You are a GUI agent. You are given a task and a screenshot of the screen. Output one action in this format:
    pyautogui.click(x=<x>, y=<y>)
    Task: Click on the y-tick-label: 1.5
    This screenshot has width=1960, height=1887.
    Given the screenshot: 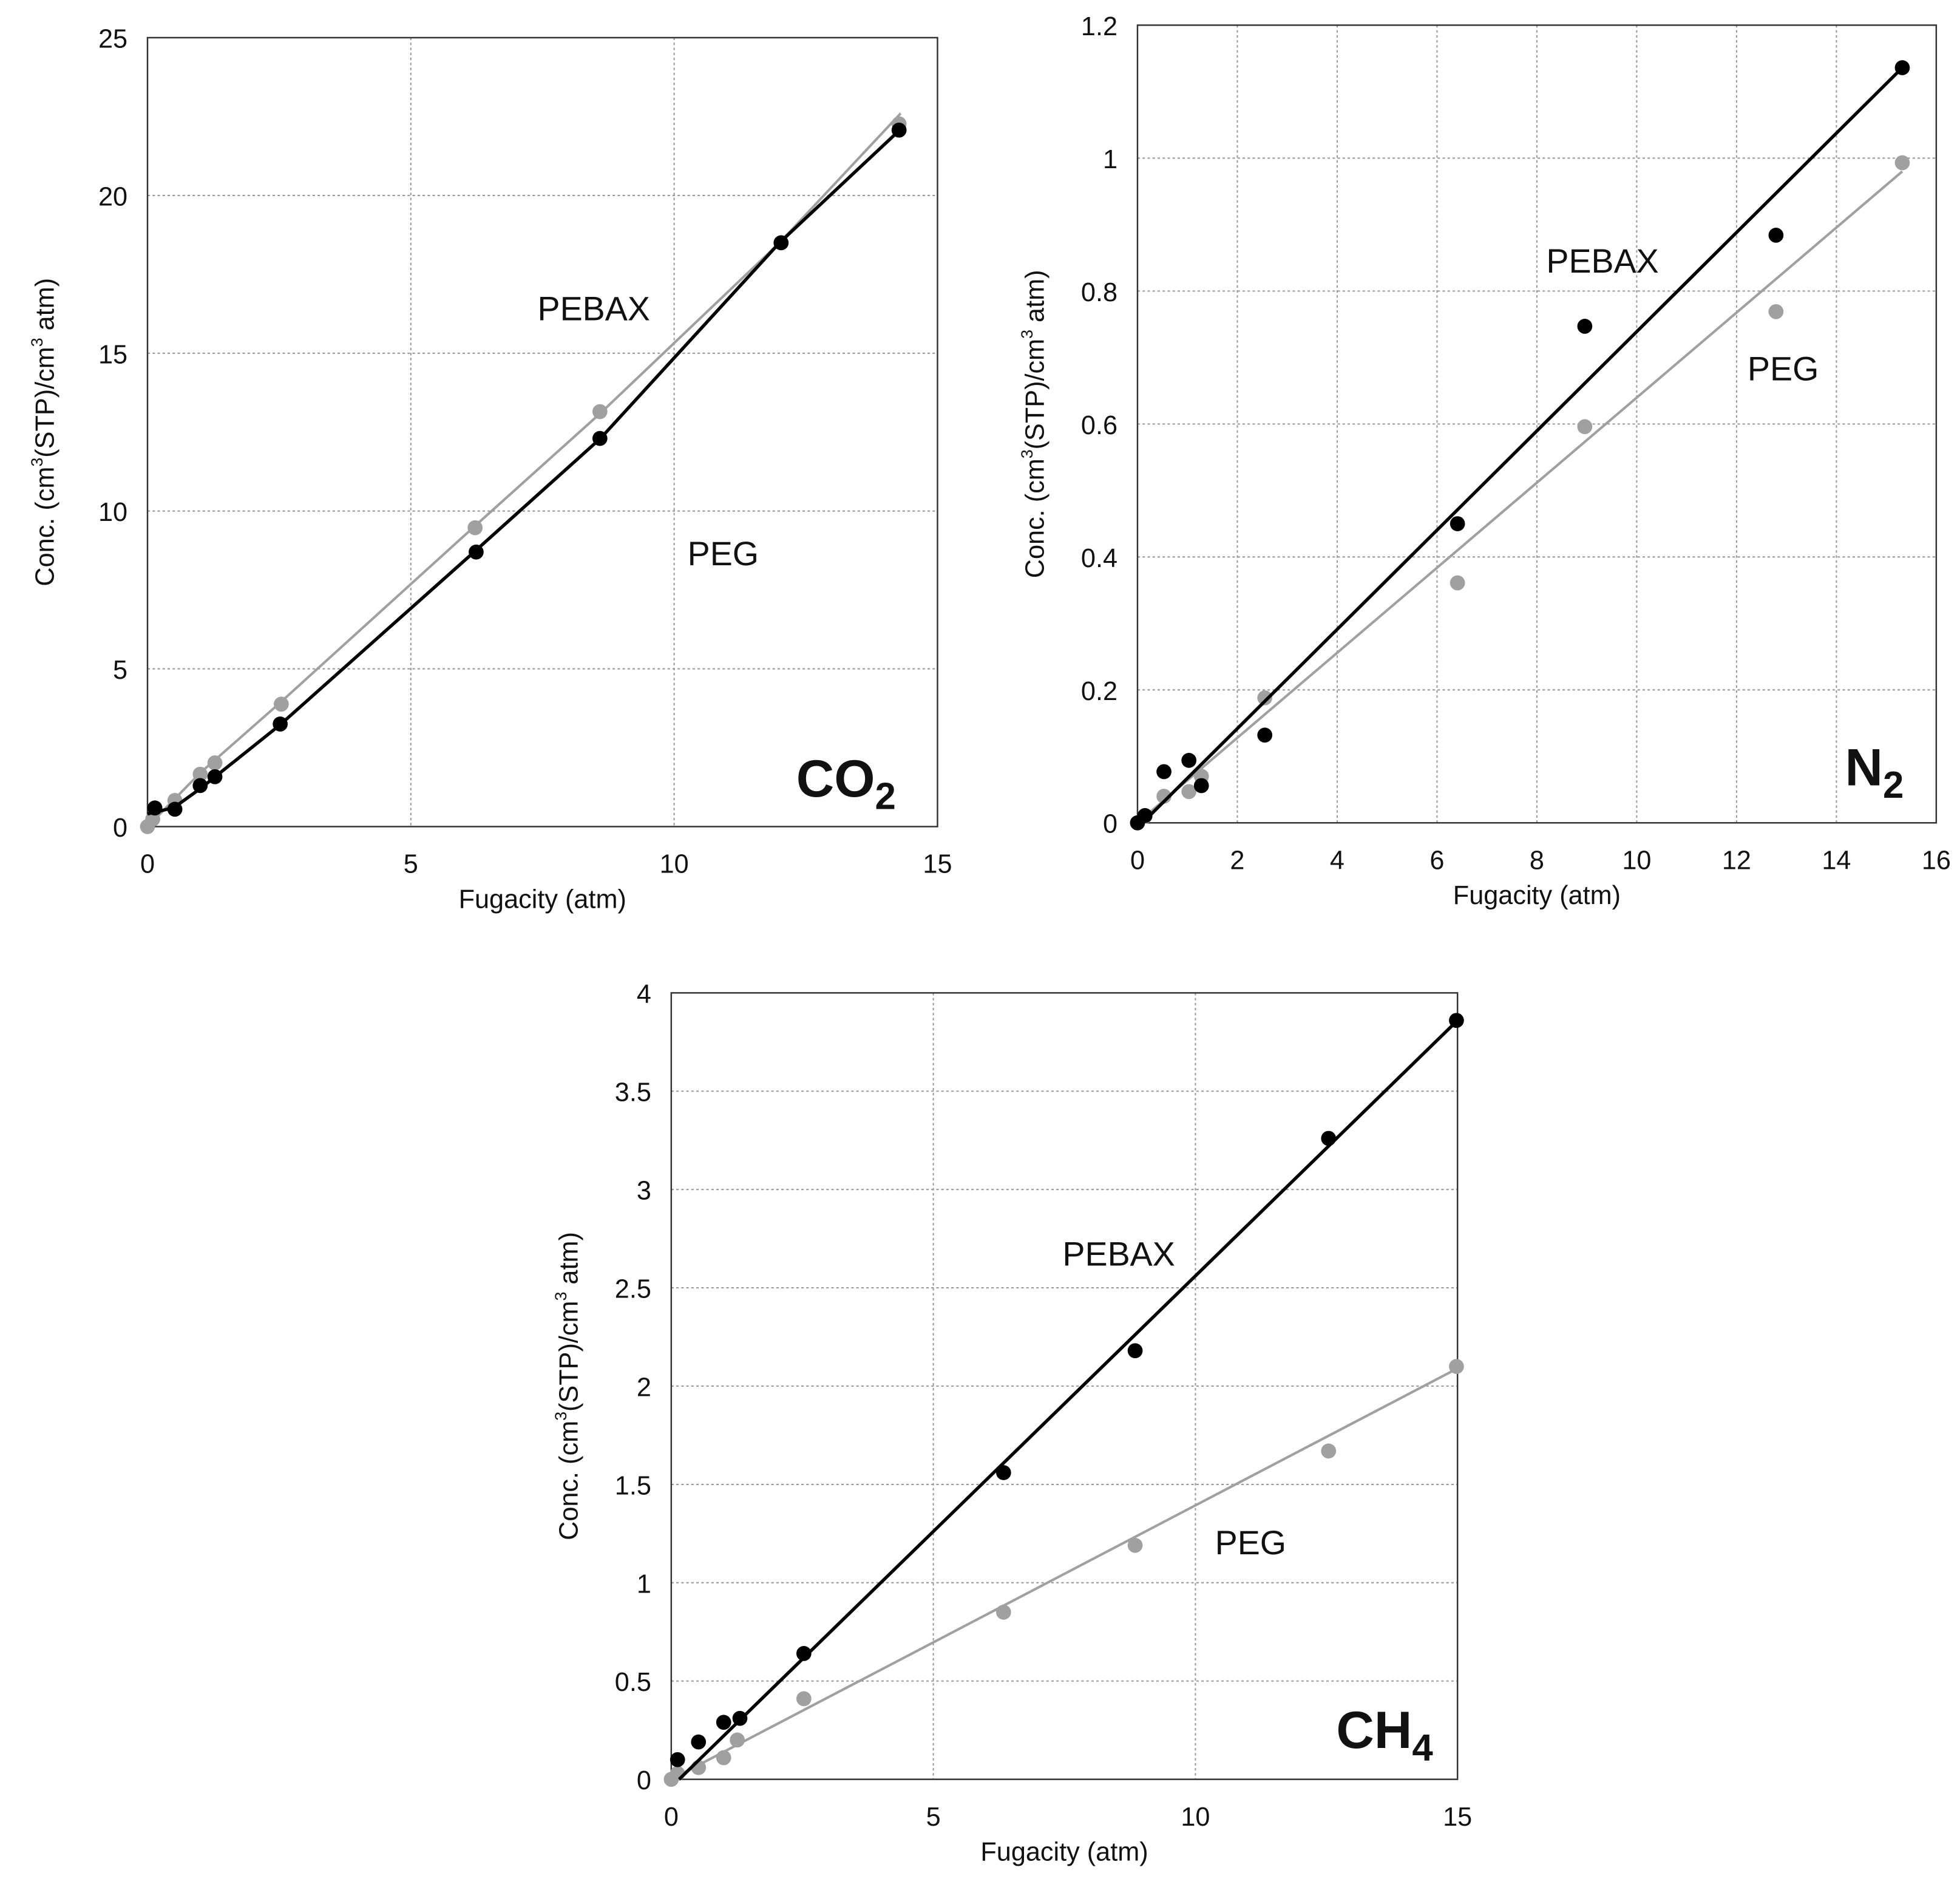 What is the action you would take?
    pyautogui.click(x=633, y=1485)
    